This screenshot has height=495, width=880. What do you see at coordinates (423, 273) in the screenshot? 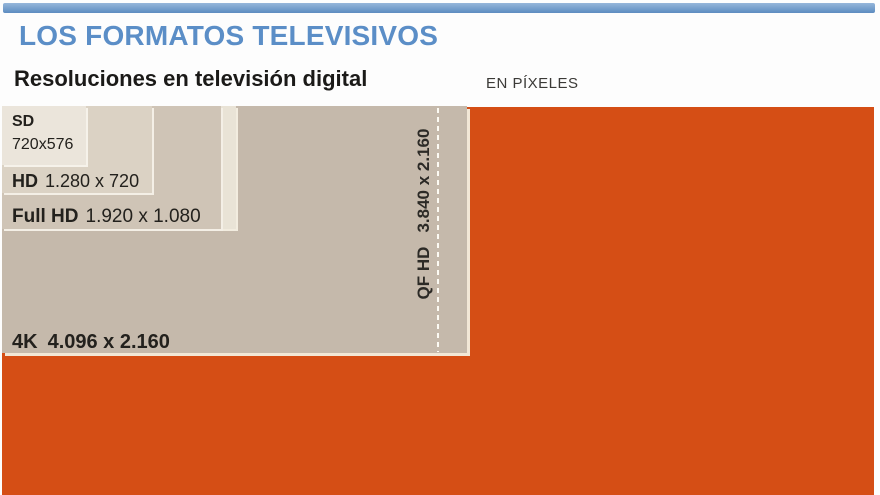
I see `qfhd-name: QF HD` at bounding box center [423, 273].